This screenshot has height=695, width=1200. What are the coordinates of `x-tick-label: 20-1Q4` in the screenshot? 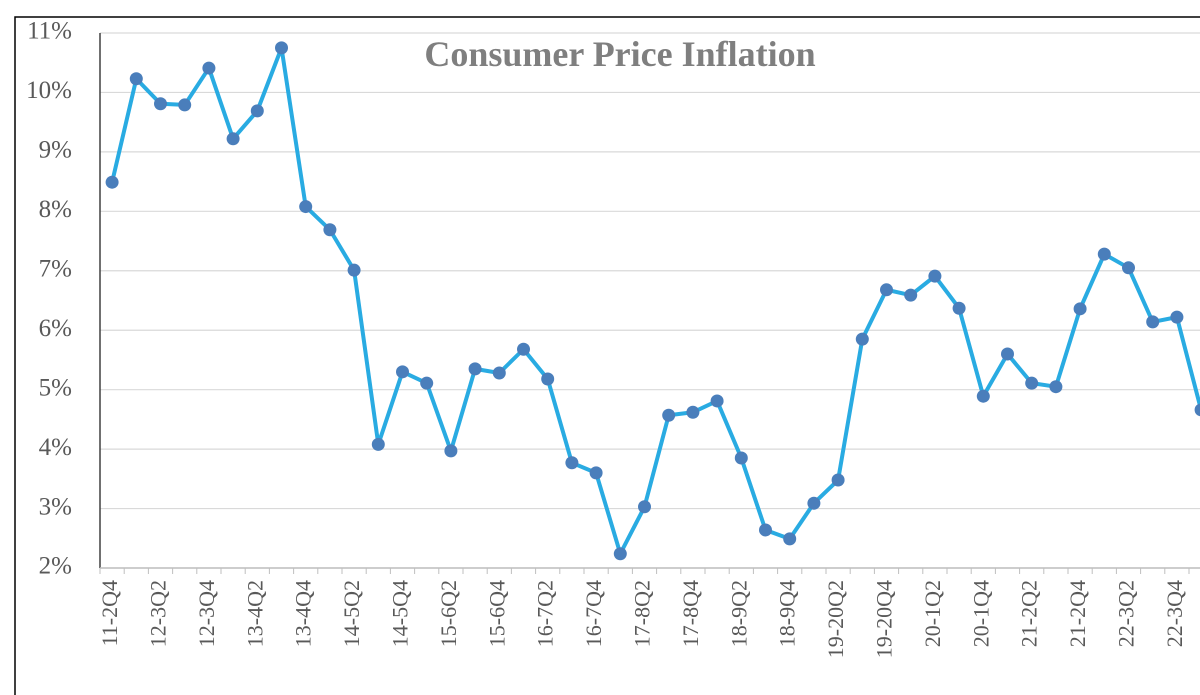 It's located at (980, 613).